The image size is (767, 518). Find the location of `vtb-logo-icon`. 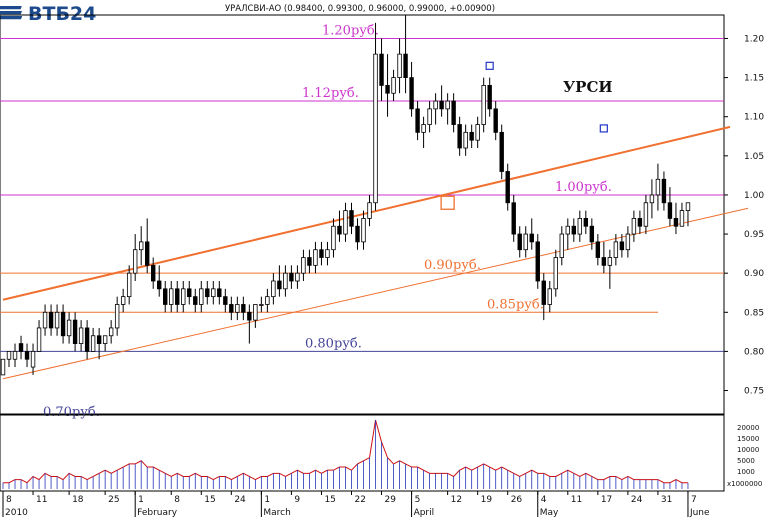

vtb-logo-icon is located at coordinates (11, 13).